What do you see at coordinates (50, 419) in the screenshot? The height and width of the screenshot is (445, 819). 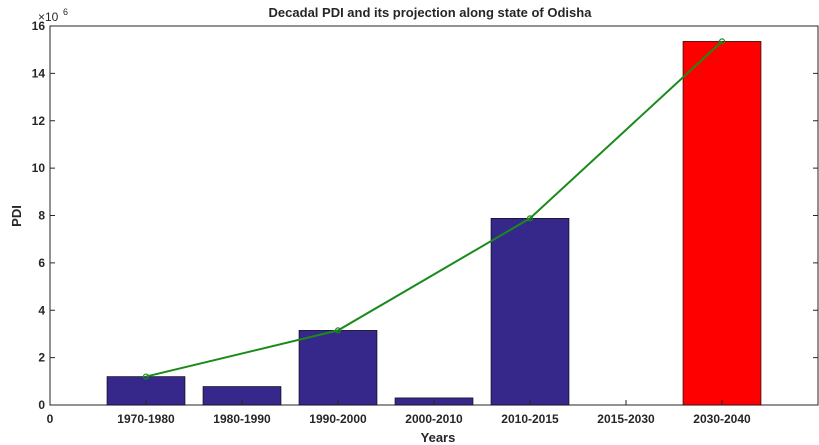 I see `x-tick-label-zero: 0` at bounding box center [50, 419].